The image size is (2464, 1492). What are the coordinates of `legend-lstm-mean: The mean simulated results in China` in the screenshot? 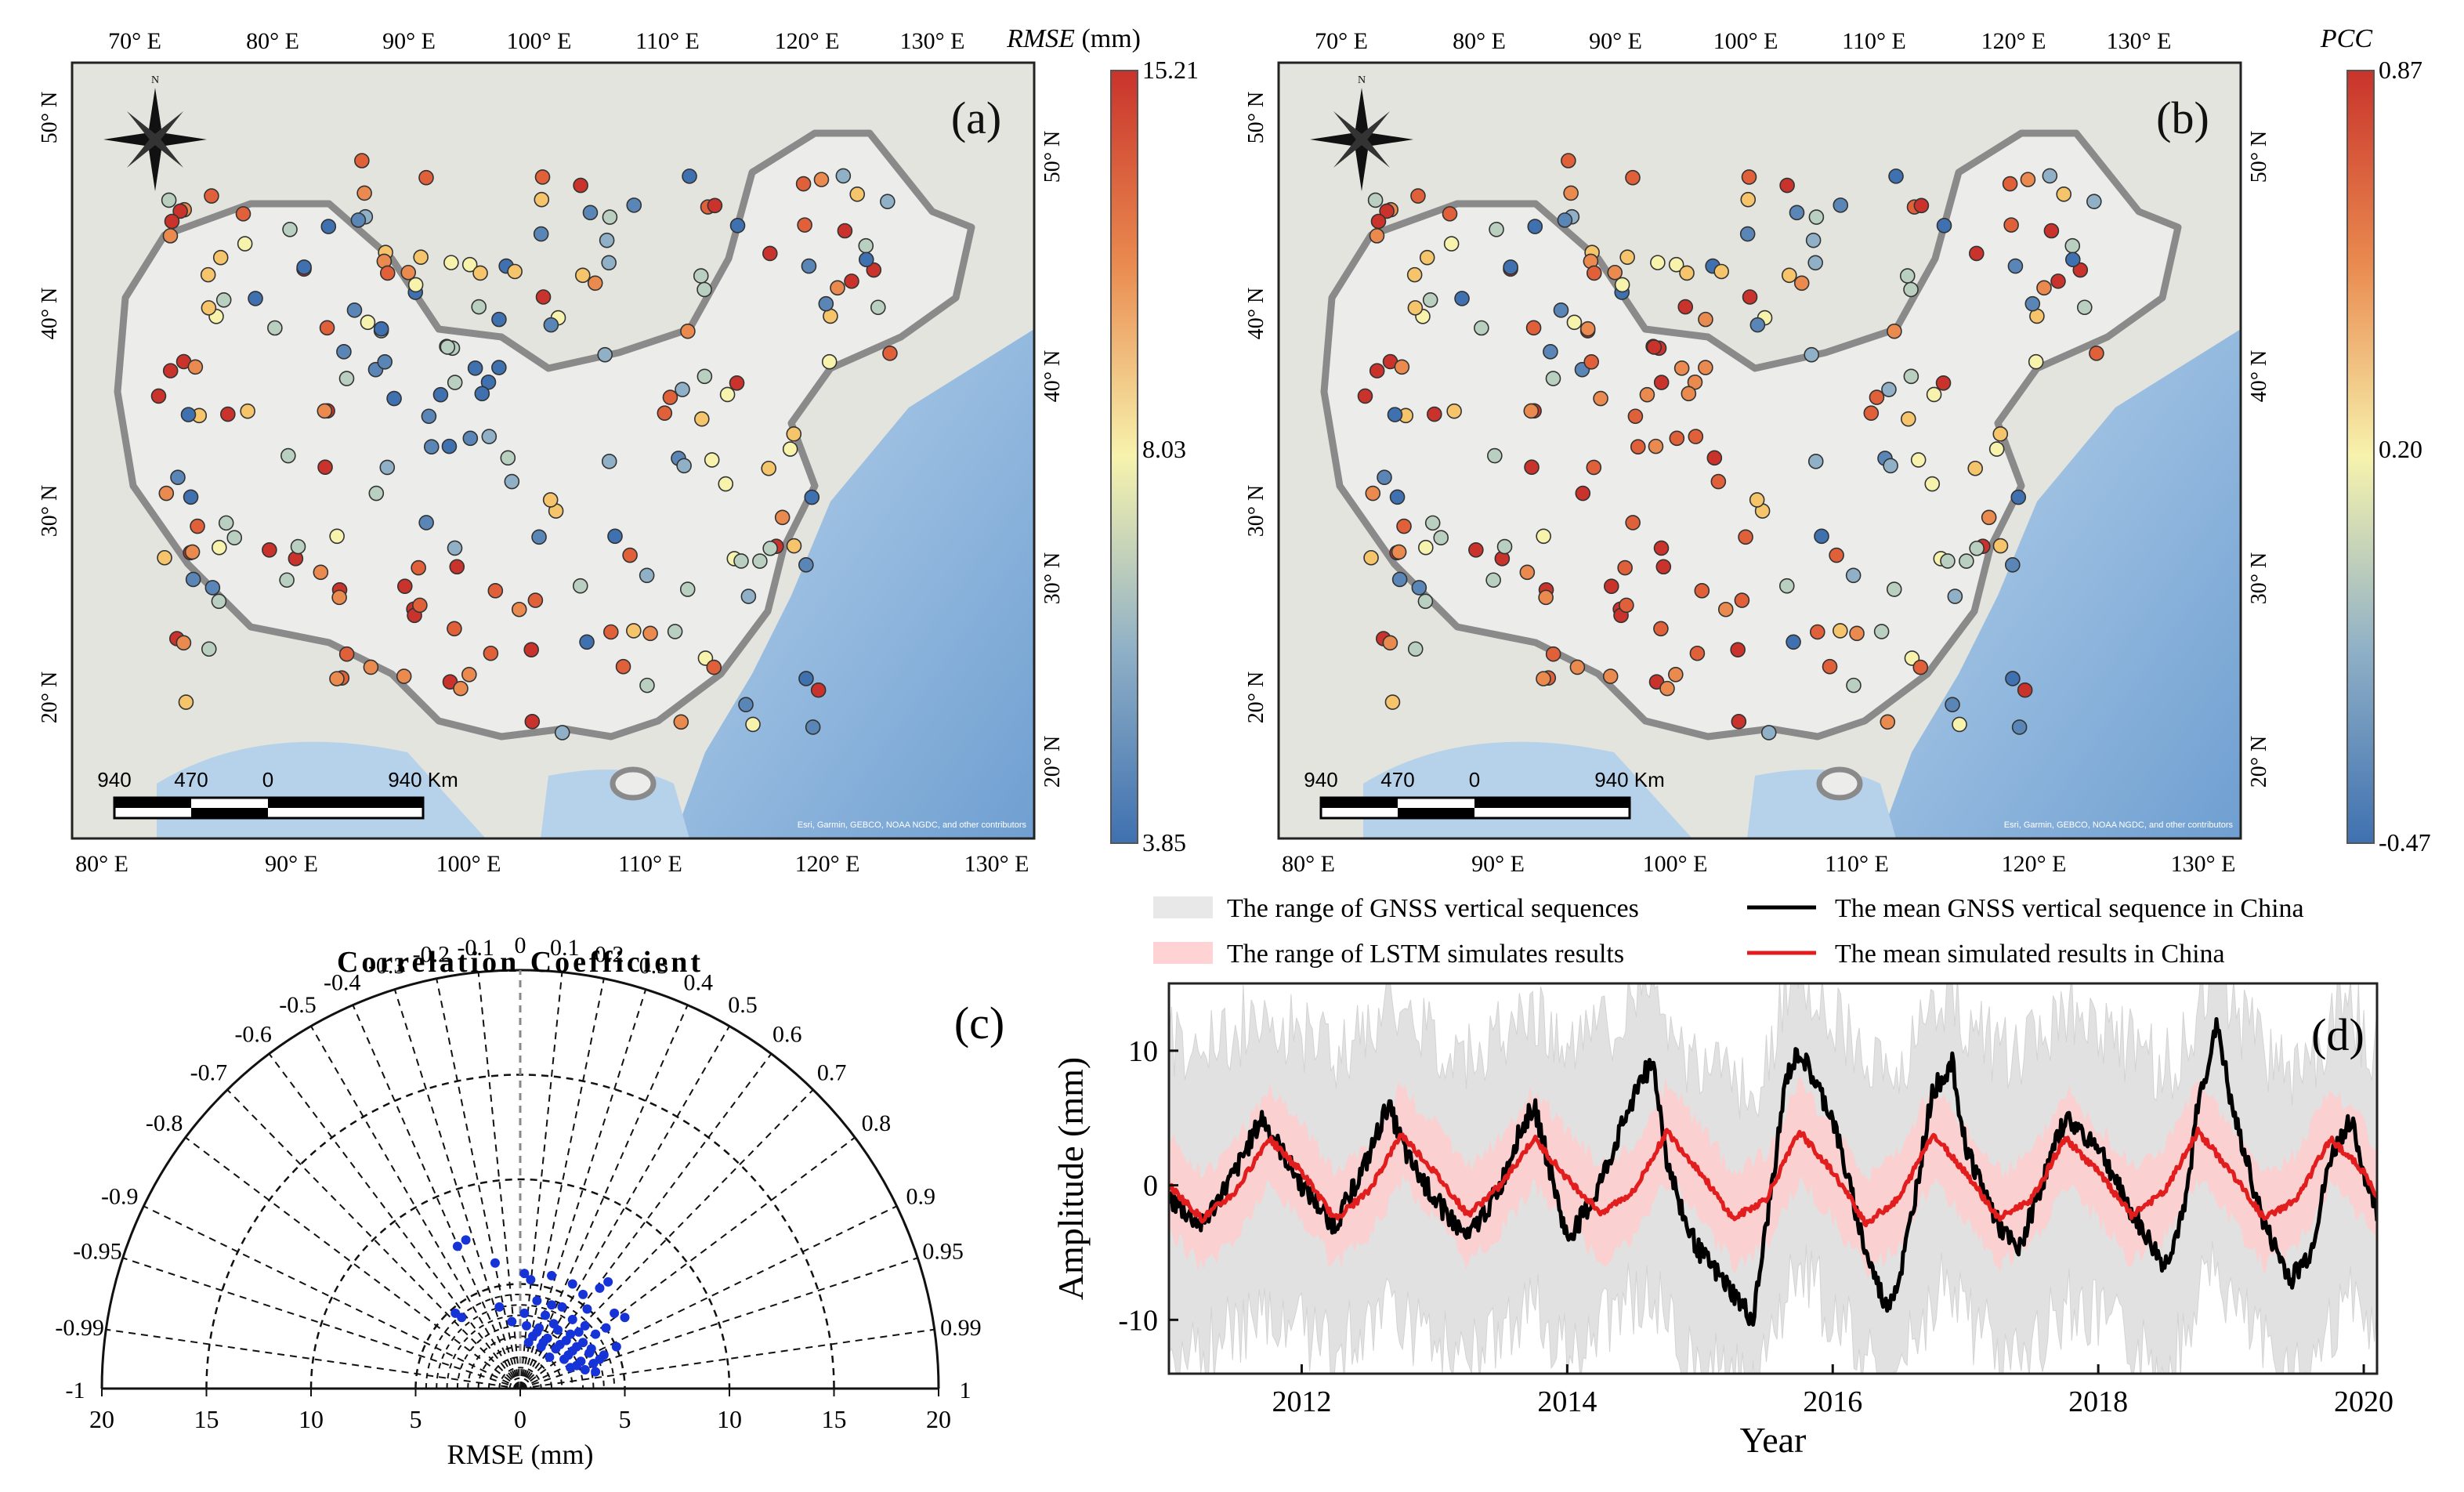 It's located at (2030, 954).